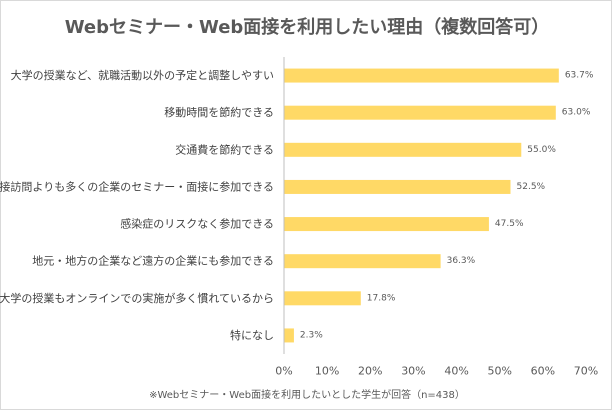  Describe the element at coordinates (541, 150) in the screenshot. I see `value-label: 55.0%` at that location.